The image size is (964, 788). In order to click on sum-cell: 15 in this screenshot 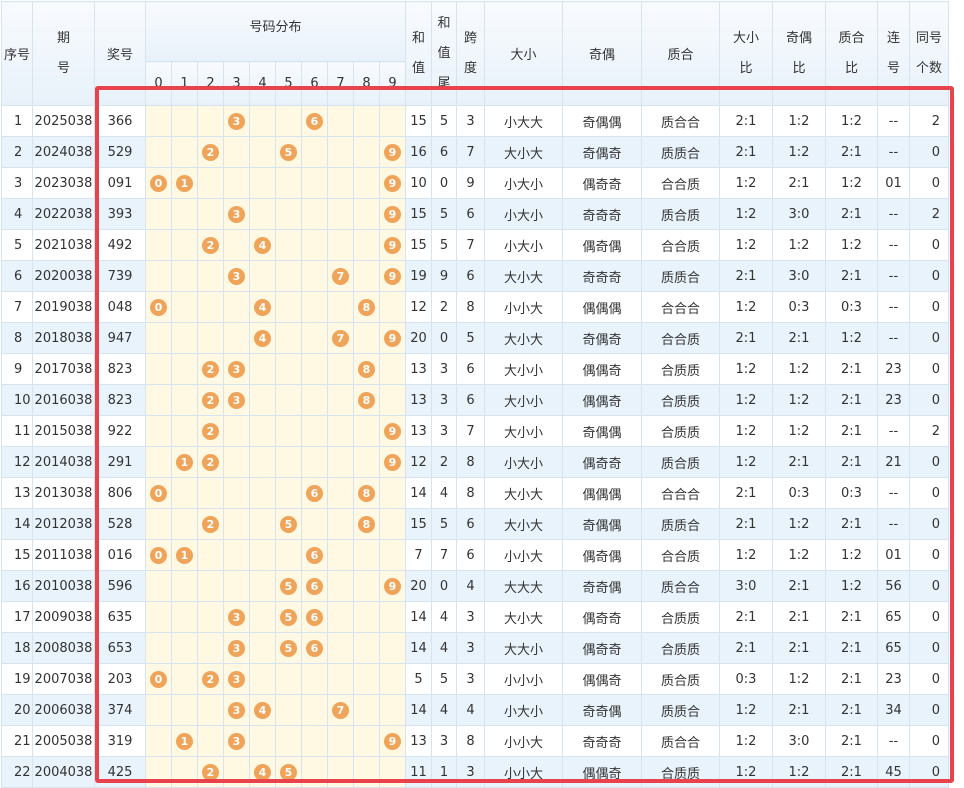, I will do `click(418, 524)`.